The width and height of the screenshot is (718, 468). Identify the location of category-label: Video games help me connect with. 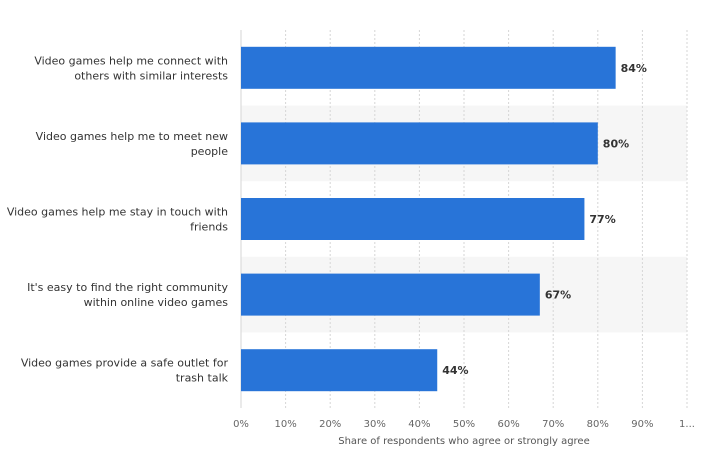
(131, 60).